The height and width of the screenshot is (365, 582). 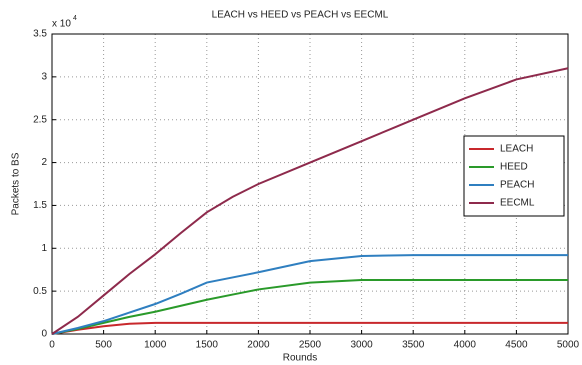 I want to click on y-tick-label: 1.5, so click(x=40, y=205).